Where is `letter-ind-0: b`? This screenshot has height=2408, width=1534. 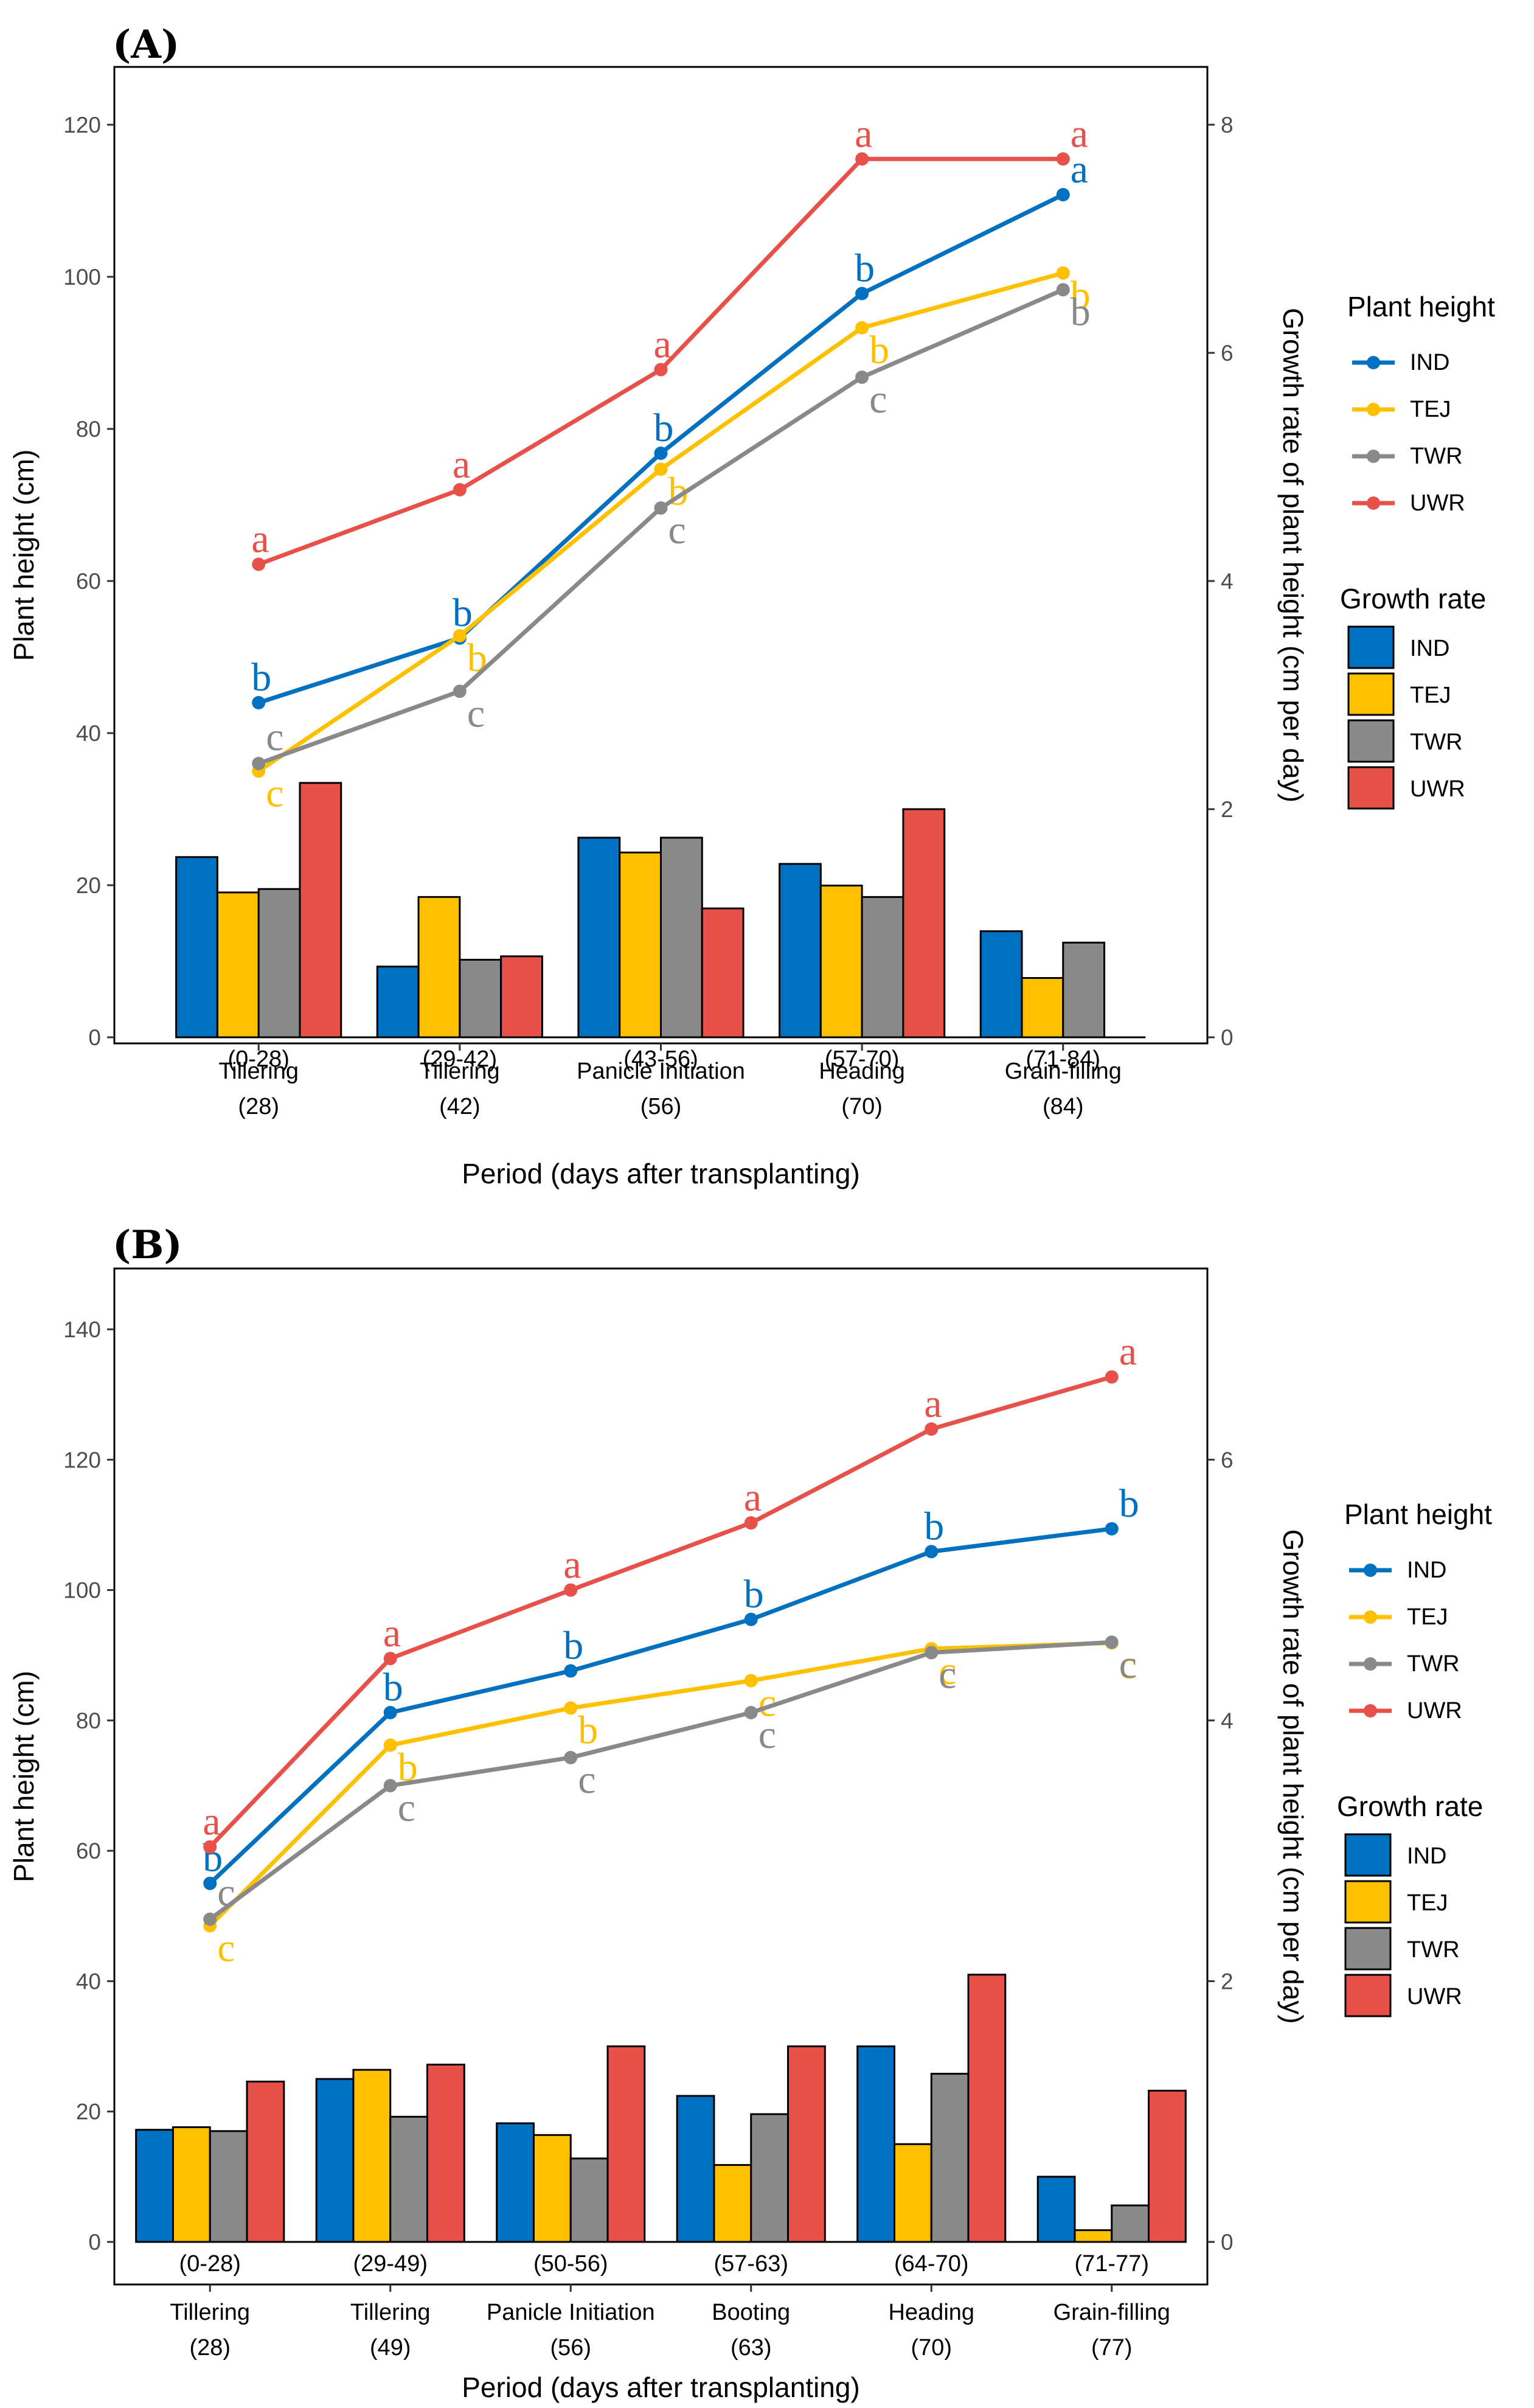
letter-ind-0: b is located at coordinates (261, 677).